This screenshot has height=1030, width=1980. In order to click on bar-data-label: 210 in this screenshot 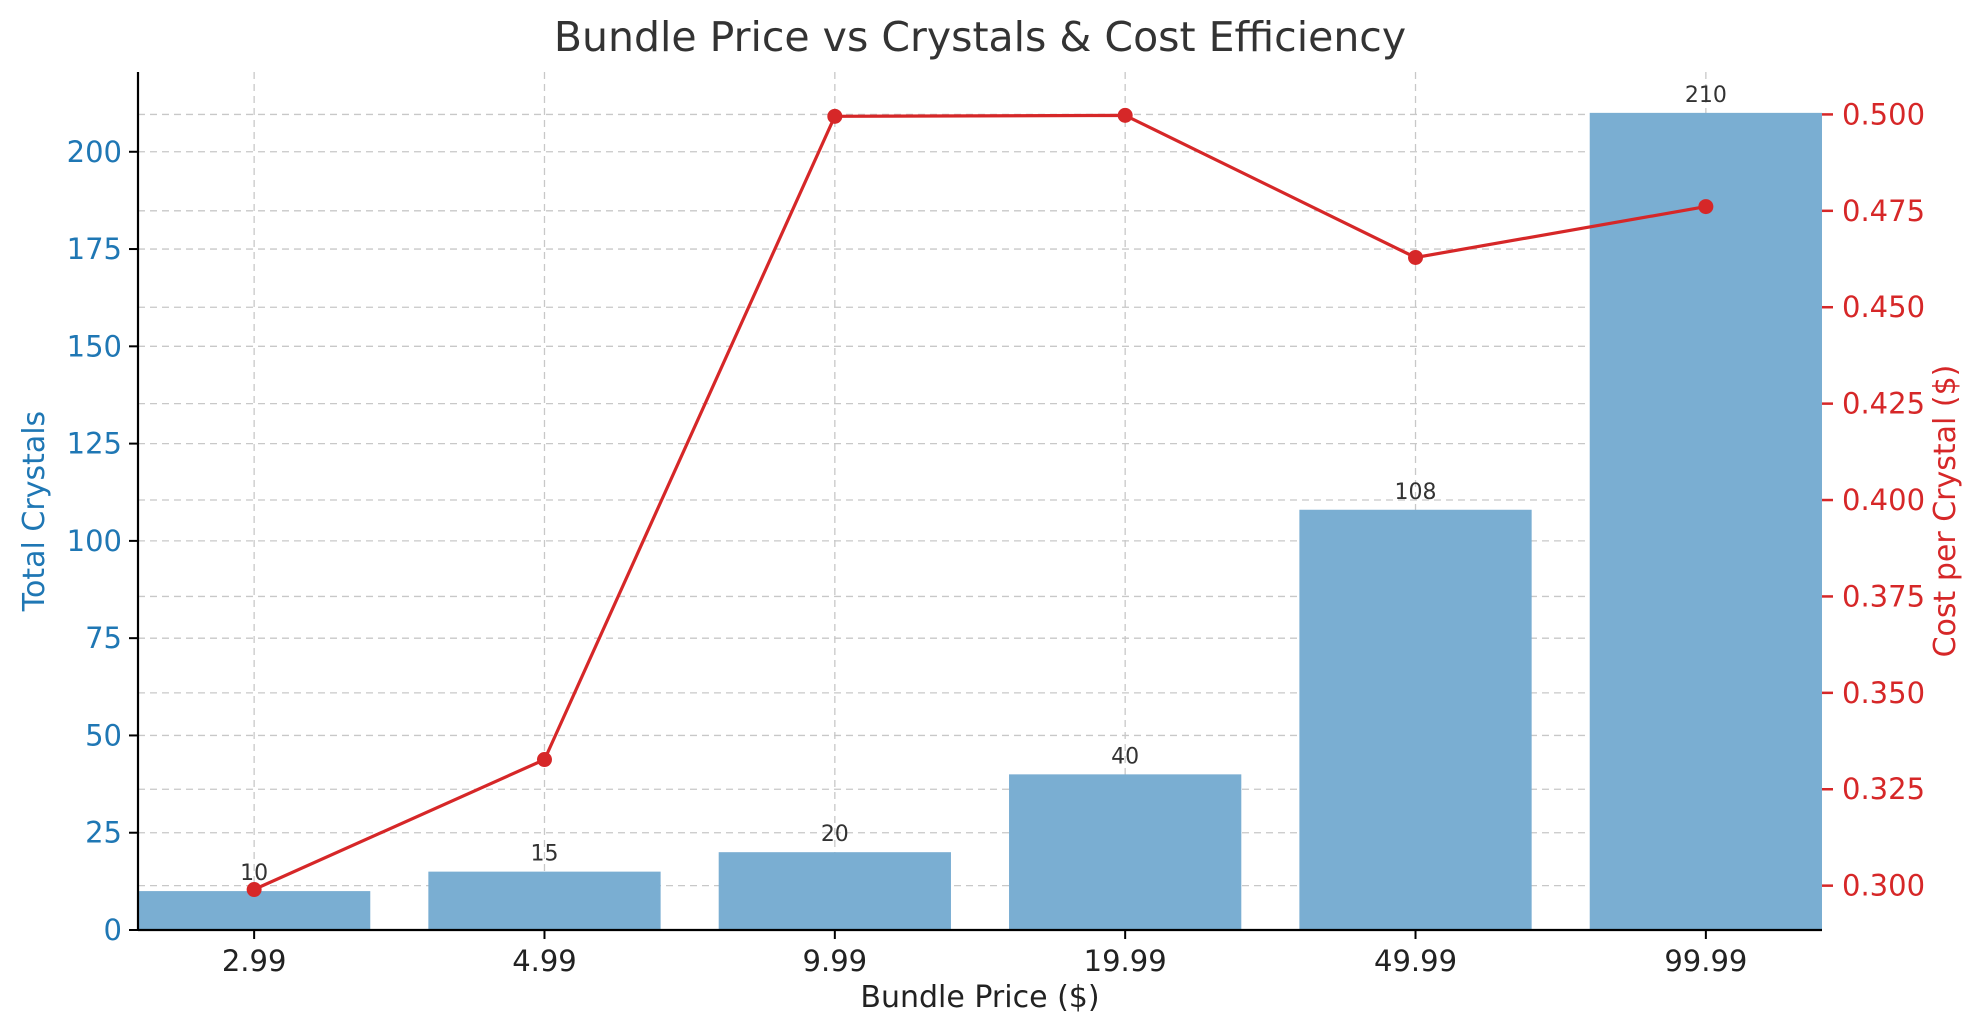, I will do `click(1706, 95)`.